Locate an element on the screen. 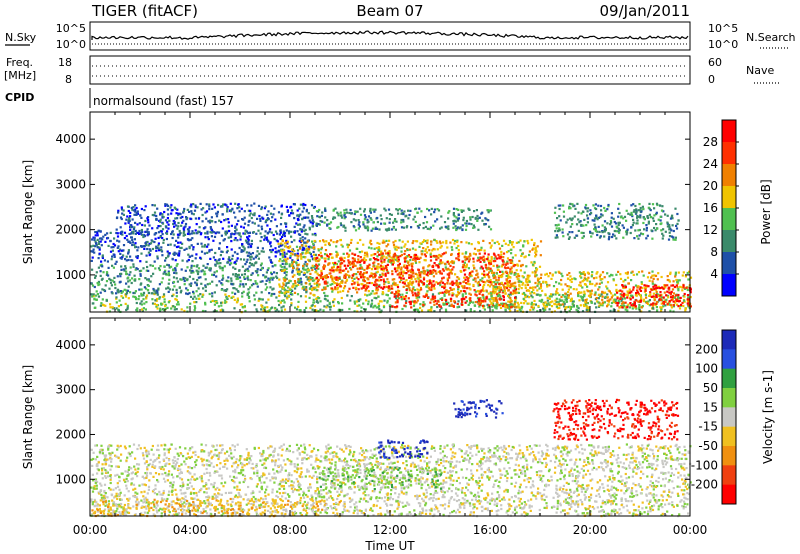 The height and width of the screenshot is (554, 800). station-title: TIGER (fitACF) is located at coordinates (144, 11).